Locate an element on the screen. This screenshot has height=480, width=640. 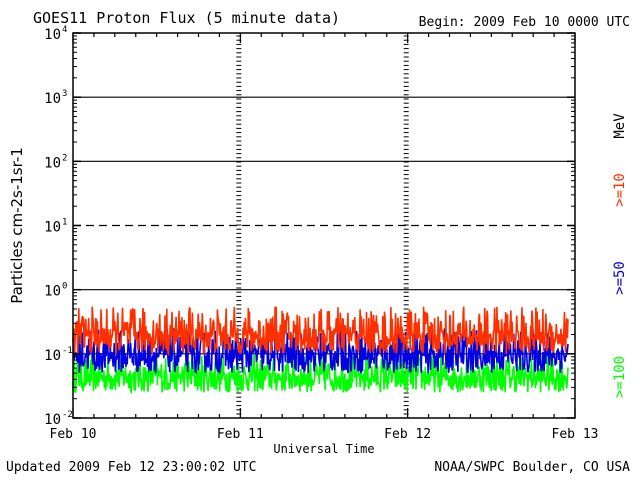
x-tick-label: Feb 11 is located at coordinates (240, 434).